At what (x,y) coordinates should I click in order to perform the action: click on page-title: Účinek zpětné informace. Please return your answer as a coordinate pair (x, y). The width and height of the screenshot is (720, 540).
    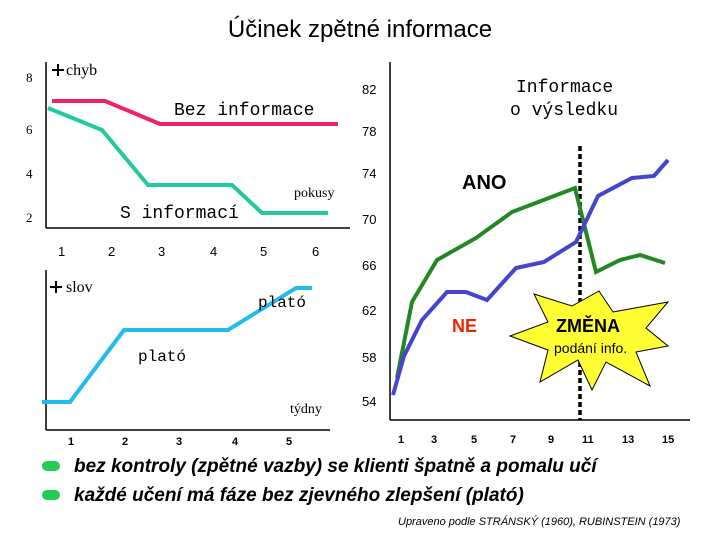
    Looking at the image, I should click on (360, 29).